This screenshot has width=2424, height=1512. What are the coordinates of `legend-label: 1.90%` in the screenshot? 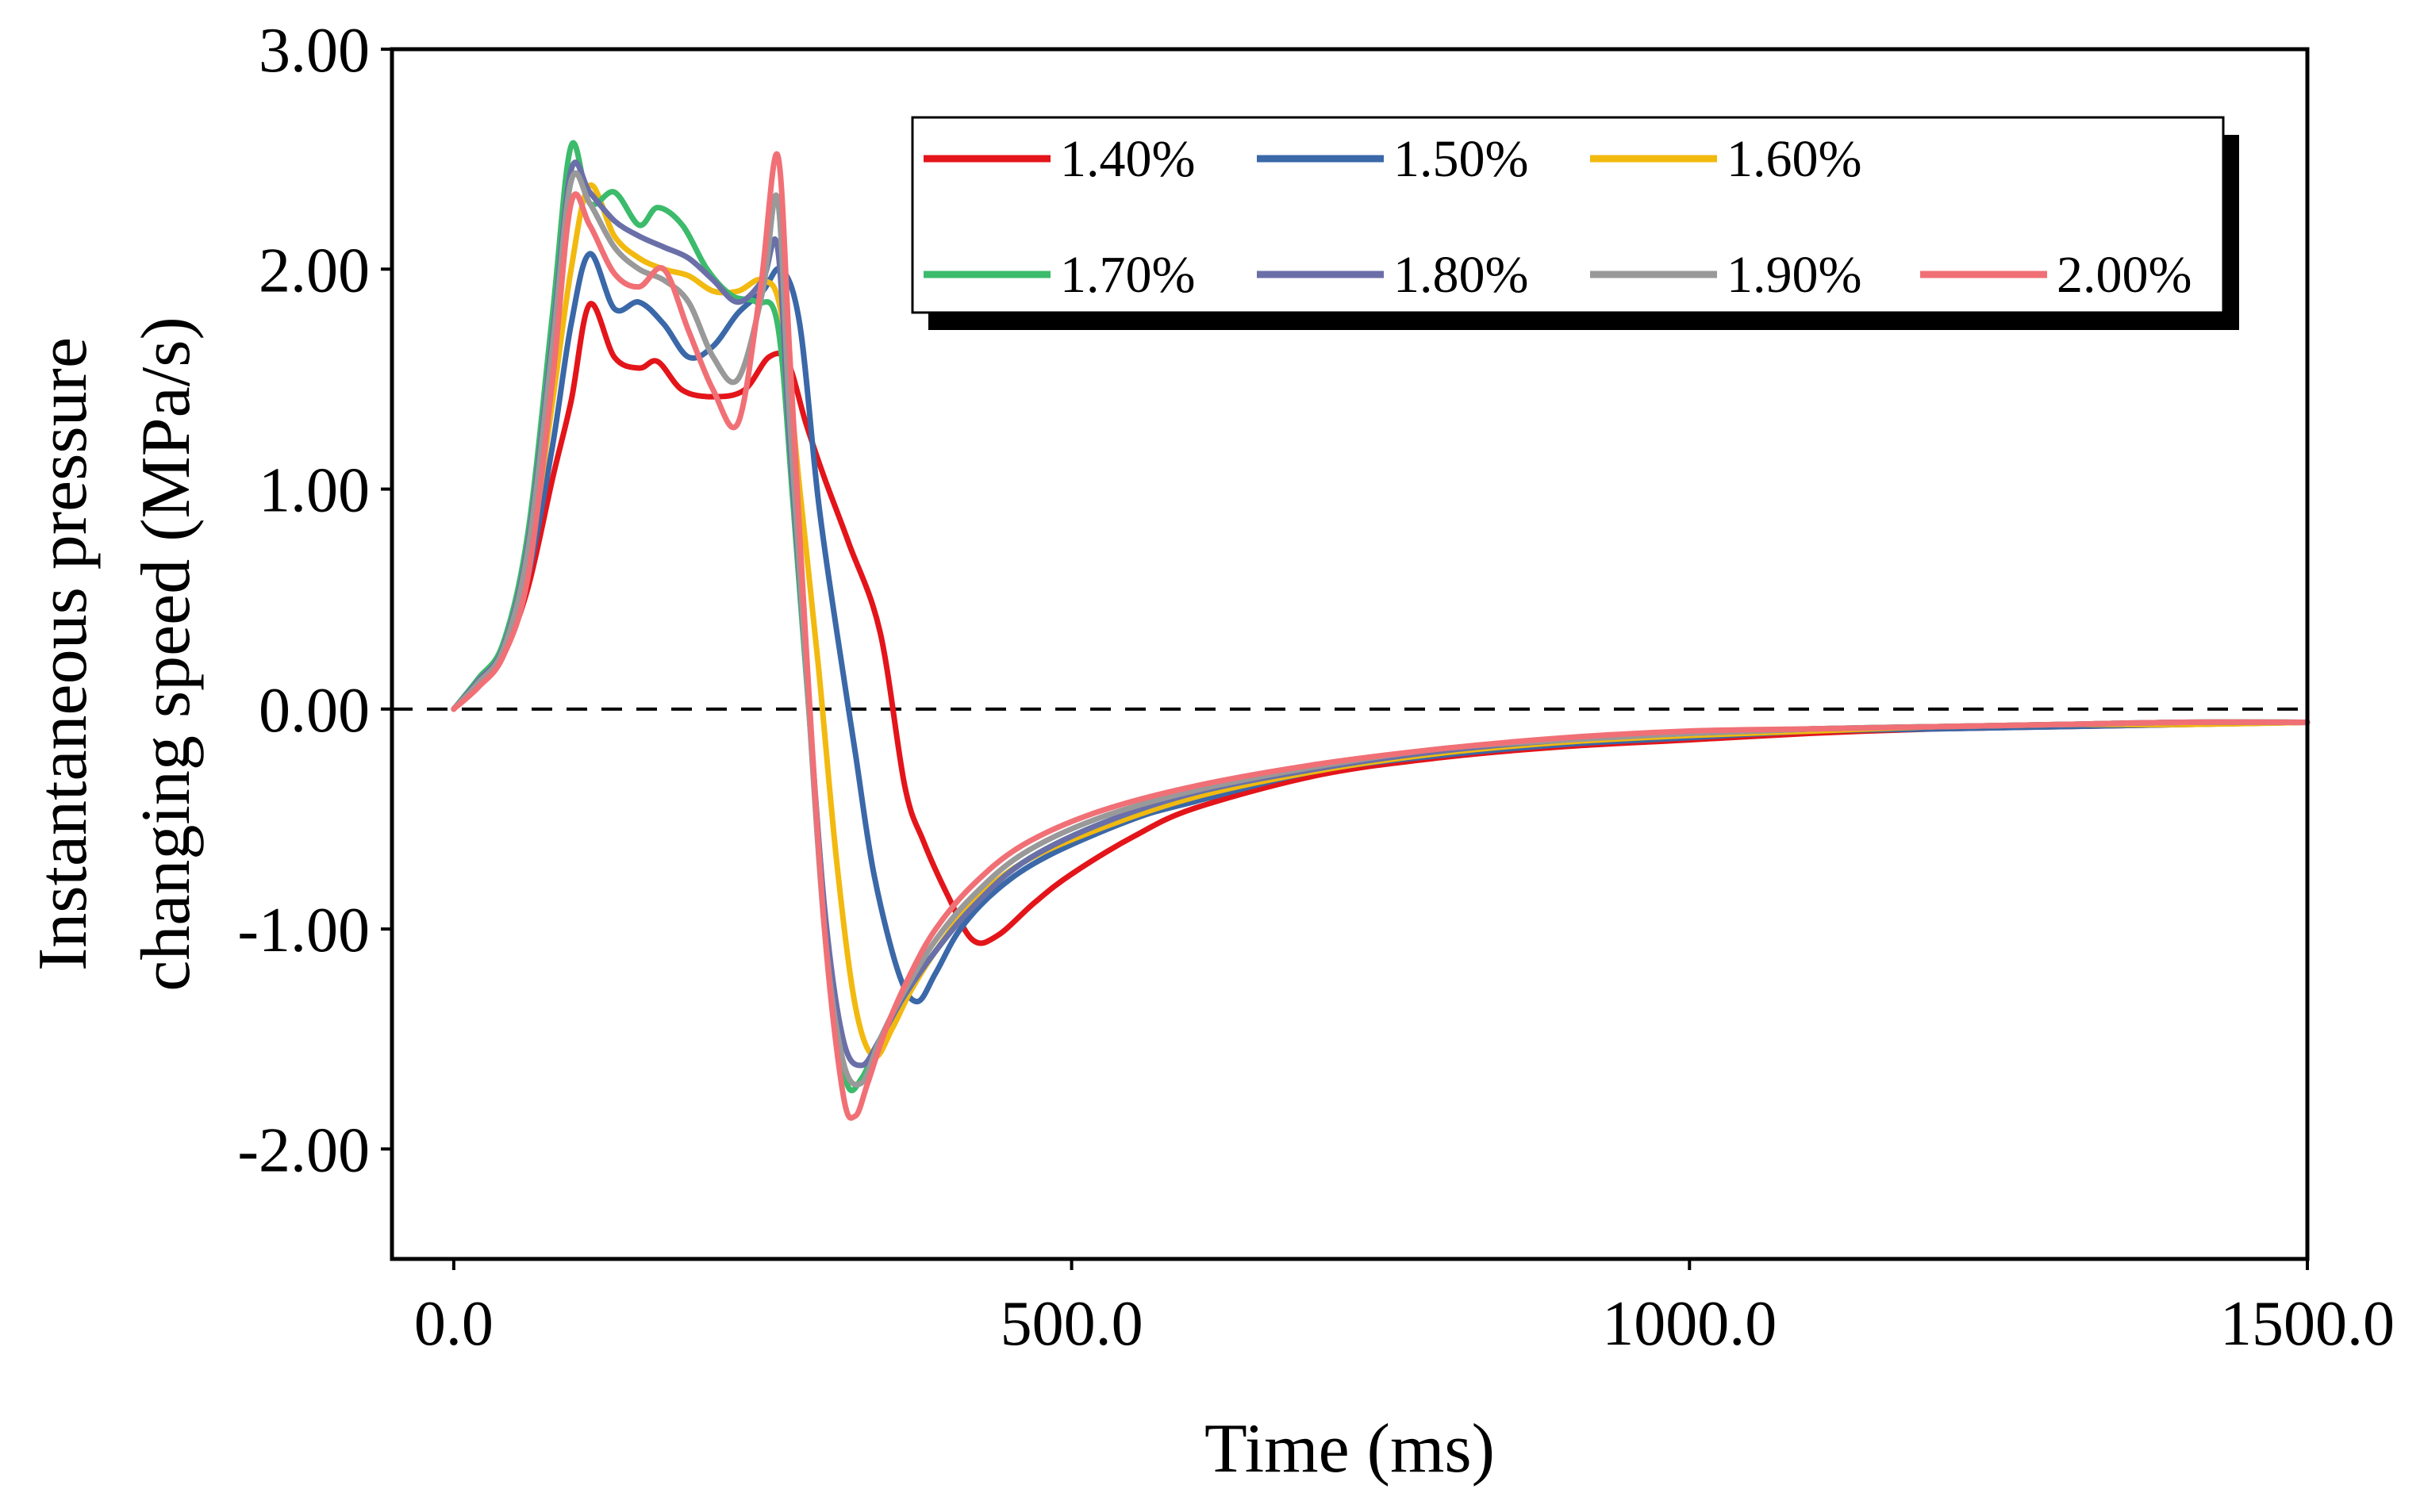 It's located at (1794, 275).